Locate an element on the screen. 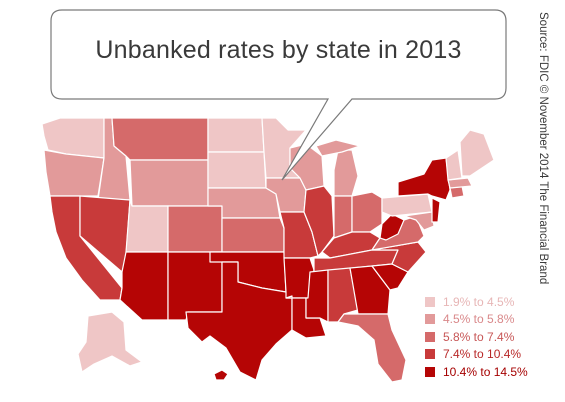 The image size is (565, 402). state-alaska is located at coordinates (110, 342).